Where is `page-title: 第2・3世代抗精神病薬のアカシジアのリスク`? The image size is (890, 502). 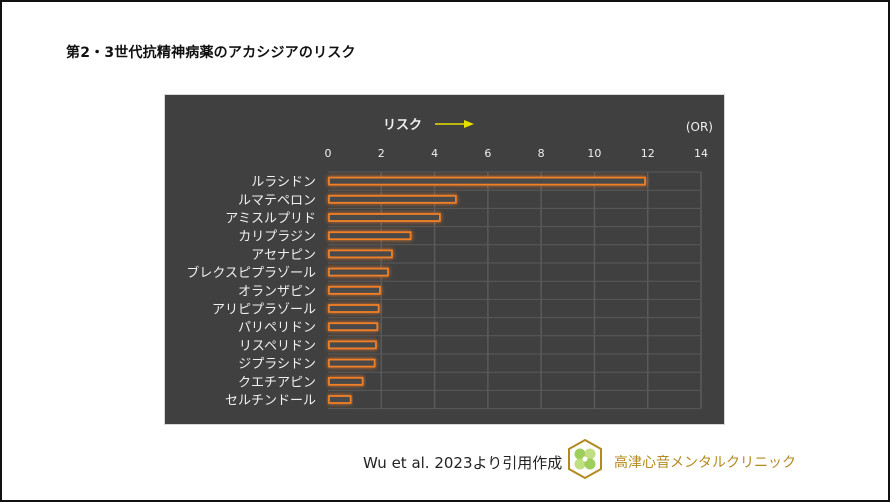 page-title: 第2・3世代抗精神病薬のアカシジアのリスク is located at coordinates (211, 53).